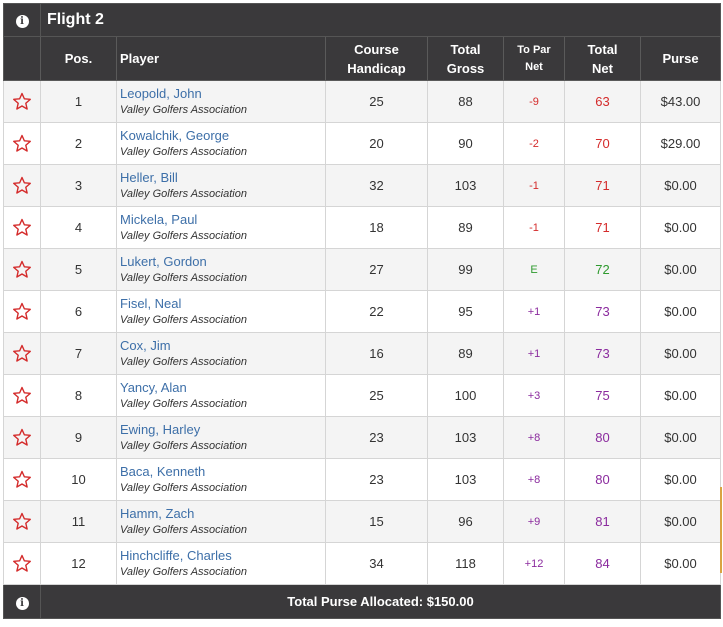  What do you see at coordinates (78, 227) in the screenshot?
I see `position-cell: 4` at bounding box center [78, 227].